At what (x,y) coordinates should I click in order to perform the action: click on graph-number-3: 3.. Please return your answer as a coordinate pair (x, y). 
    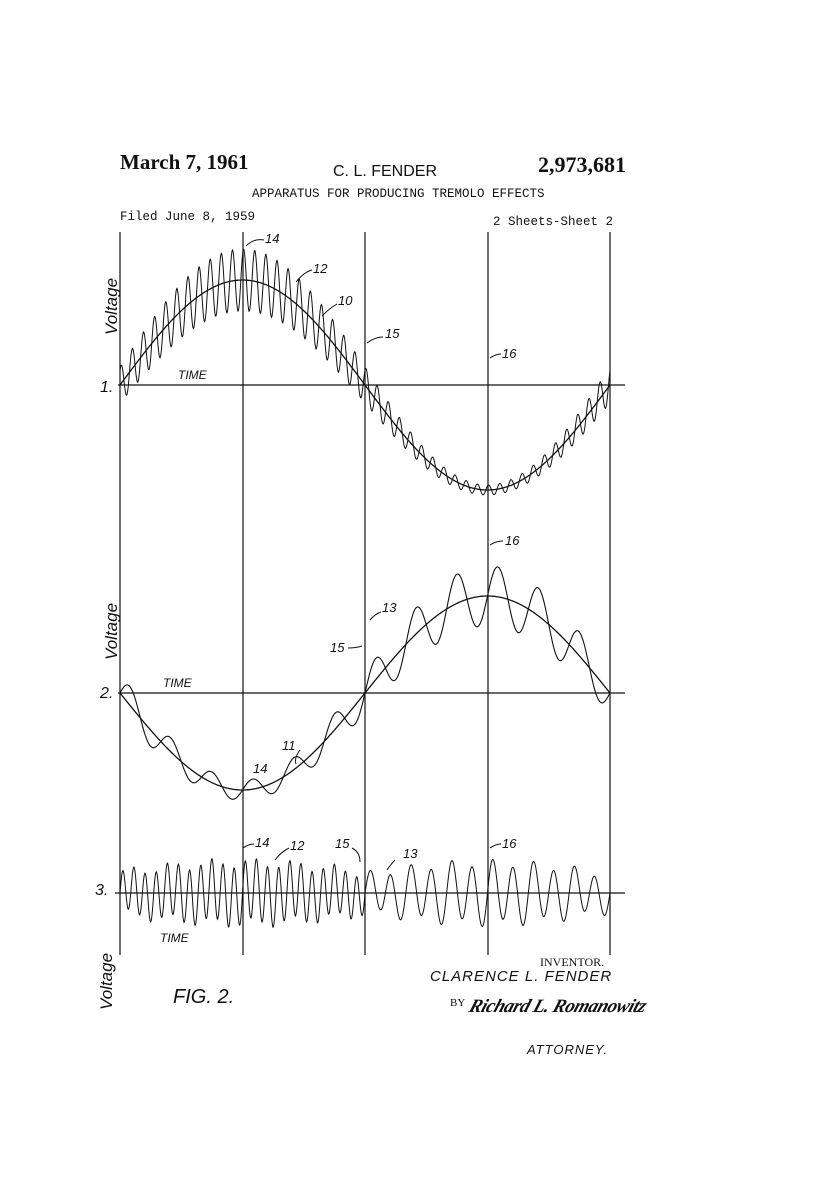
    Looking at the image, I should click on (101, 890).